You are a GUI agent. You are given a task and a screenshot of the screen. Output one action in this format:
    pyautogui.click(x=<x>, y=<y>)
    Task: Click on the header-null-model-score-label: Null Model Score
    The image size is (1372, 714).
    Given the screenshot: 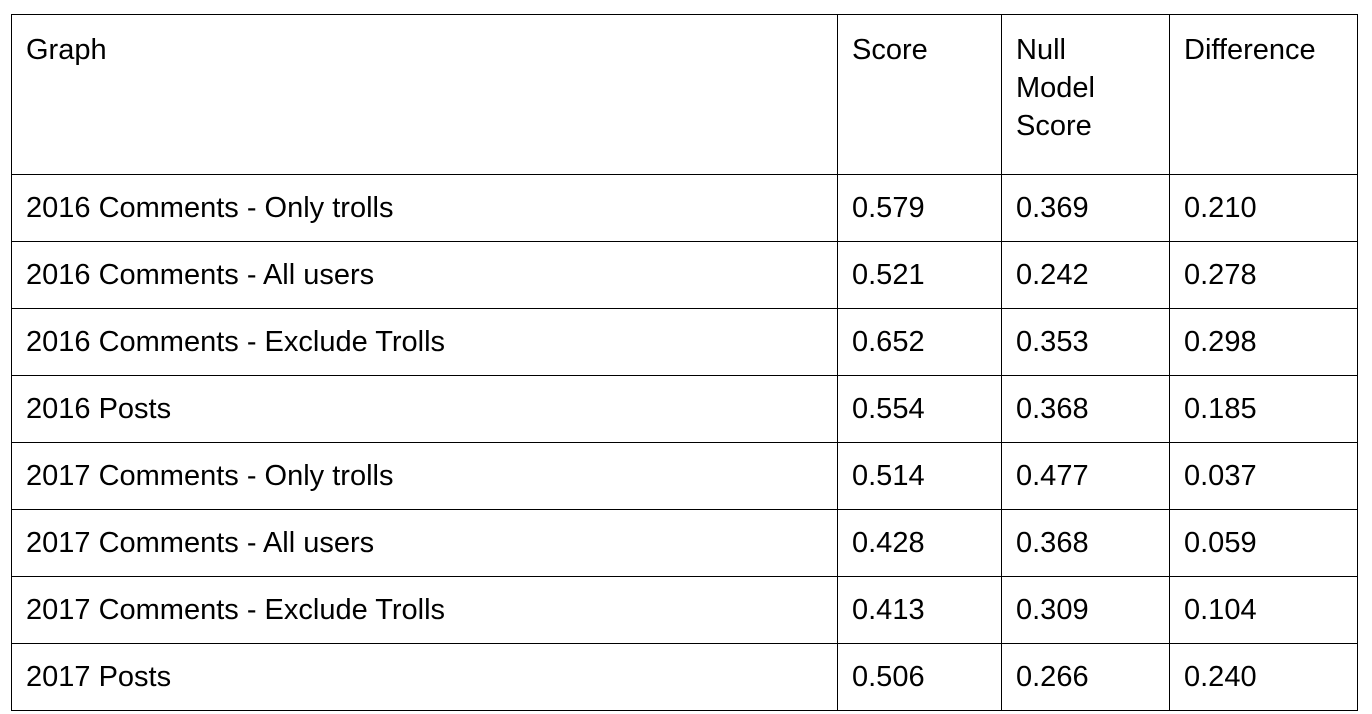 What is the action you would take?
    pyautogui.click(x=1055, y=88)
    